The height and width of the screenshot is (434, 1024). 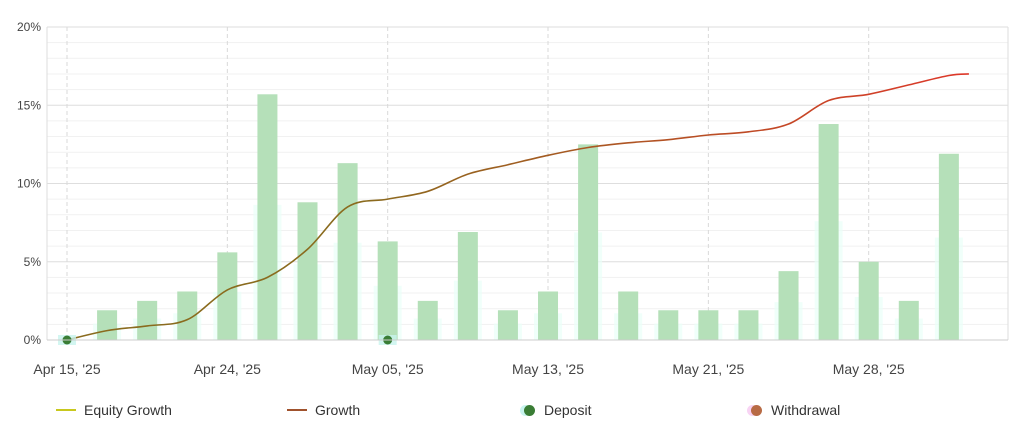 I want to click on chart-legend: Equity Growth Growth Deposit Withdrawal, so click(x=512, y=410).